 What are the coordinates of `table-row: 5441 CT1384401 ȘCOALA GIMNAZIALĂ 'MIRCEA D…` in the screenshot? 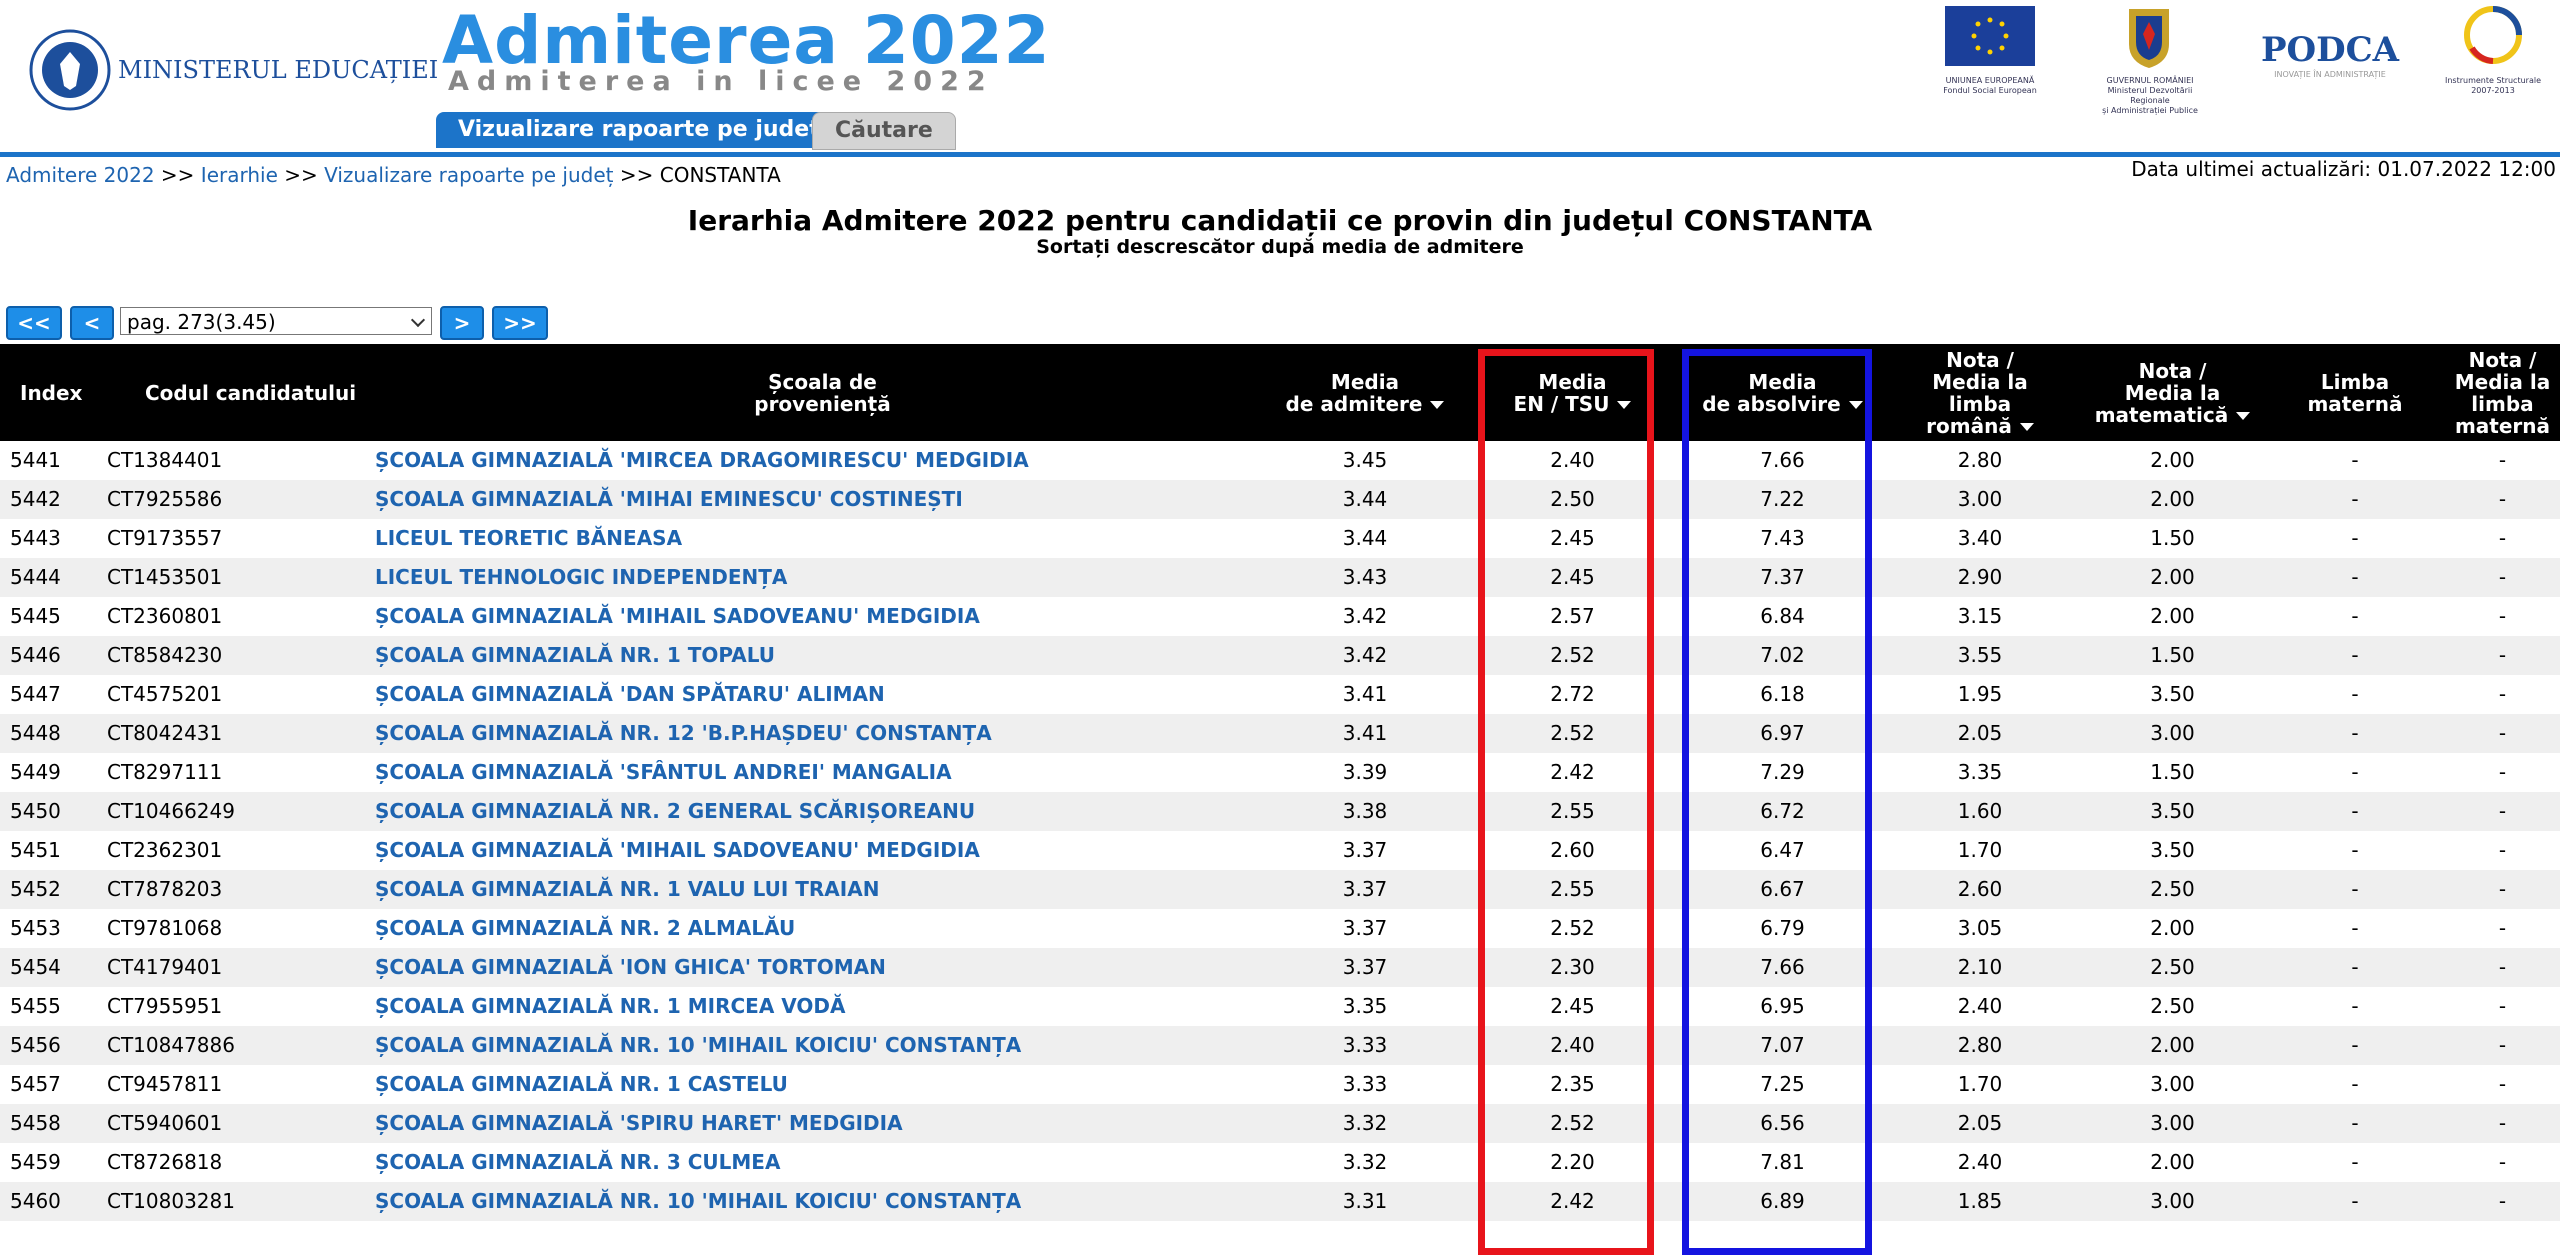 It's located at (1280, 460).